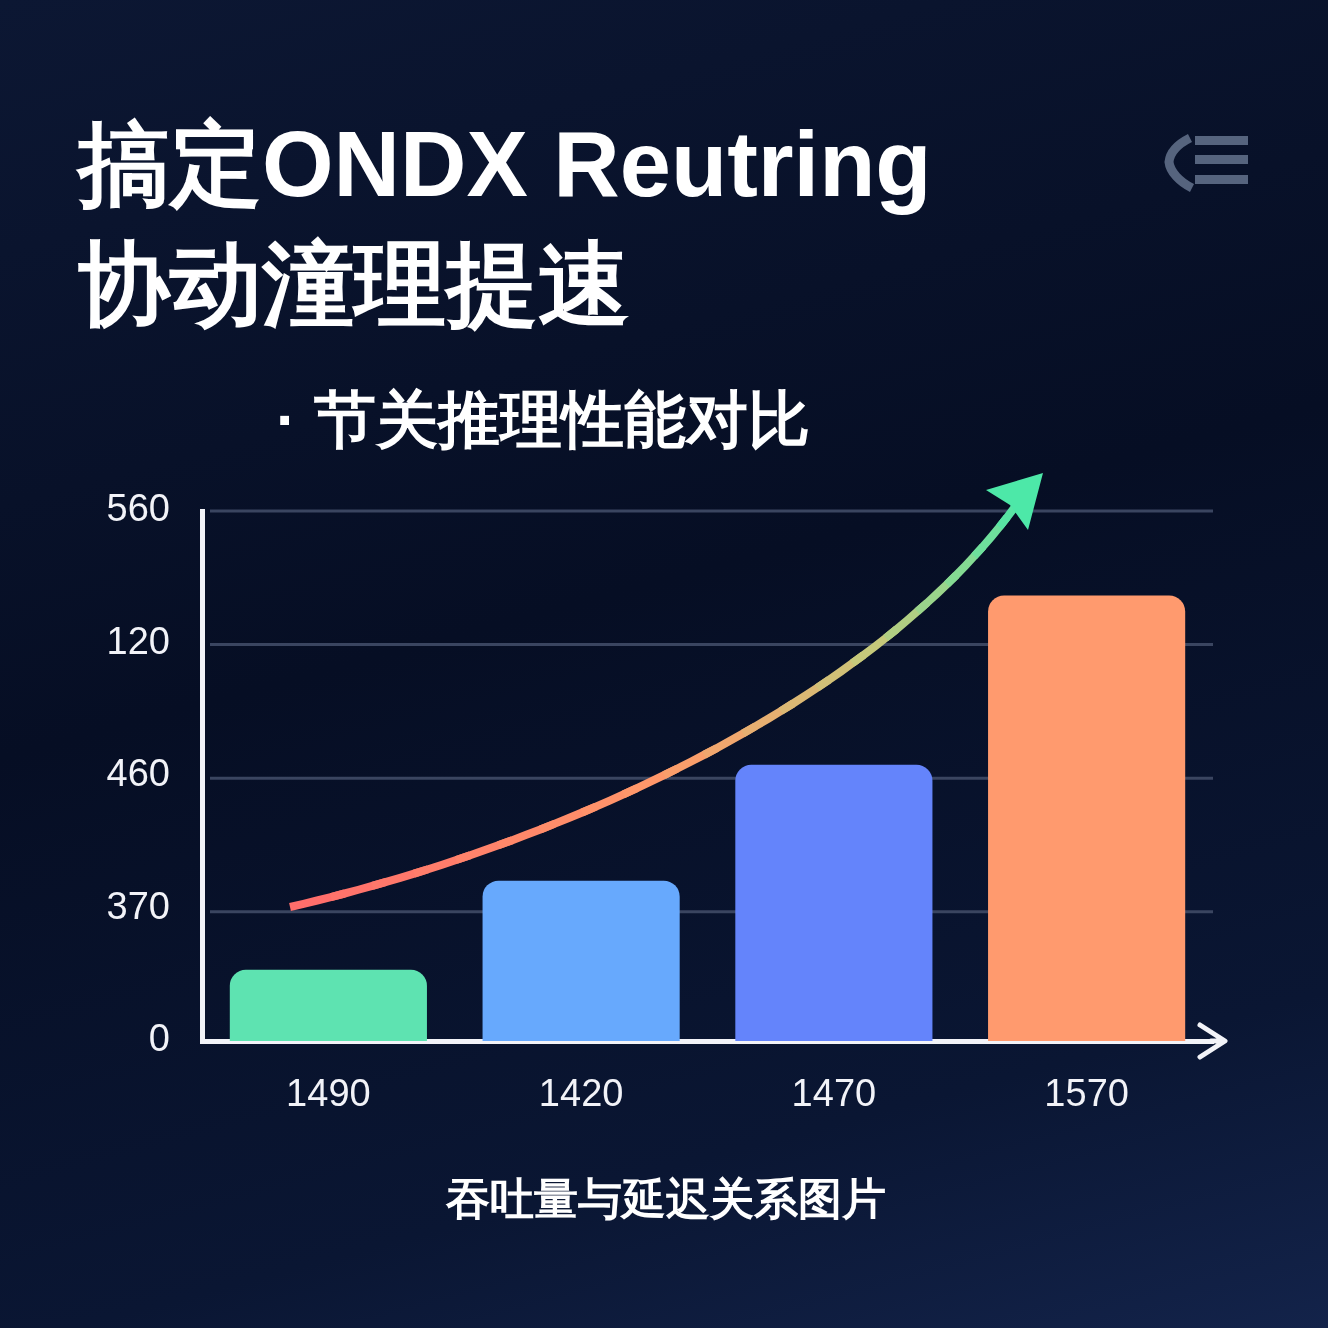 This screenshot has height=1328, width=1328. Describe the element at coordinates (581, 1093) in the screenshot. I see `x-tick-label: 1420` at that location.